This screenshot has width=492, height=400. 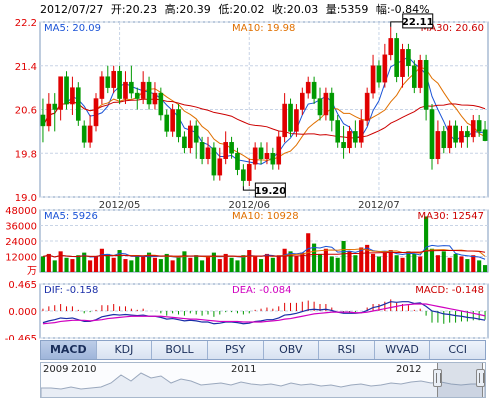 I want to click on volume-y-tick: 12000, so click(x=21, y=258).